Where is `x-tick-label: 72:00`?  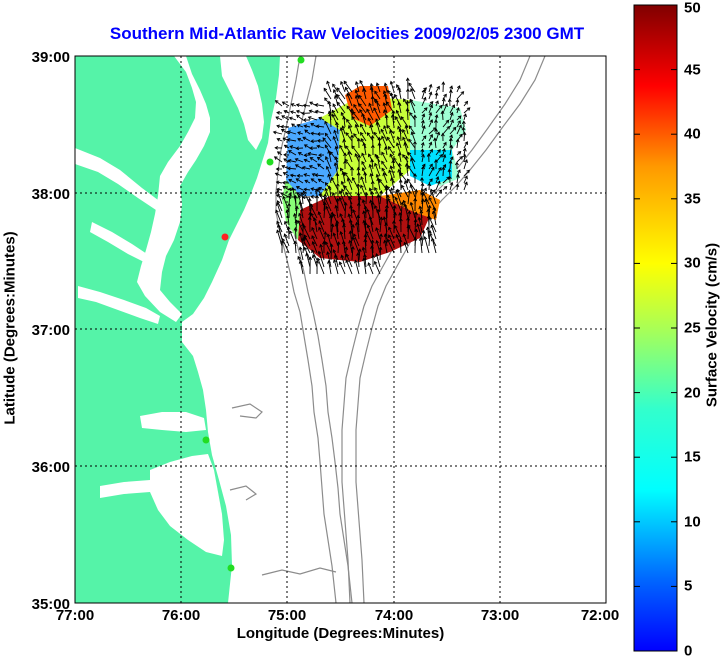
x-tick-label: 72:00 is located at coordinates (600, 615).